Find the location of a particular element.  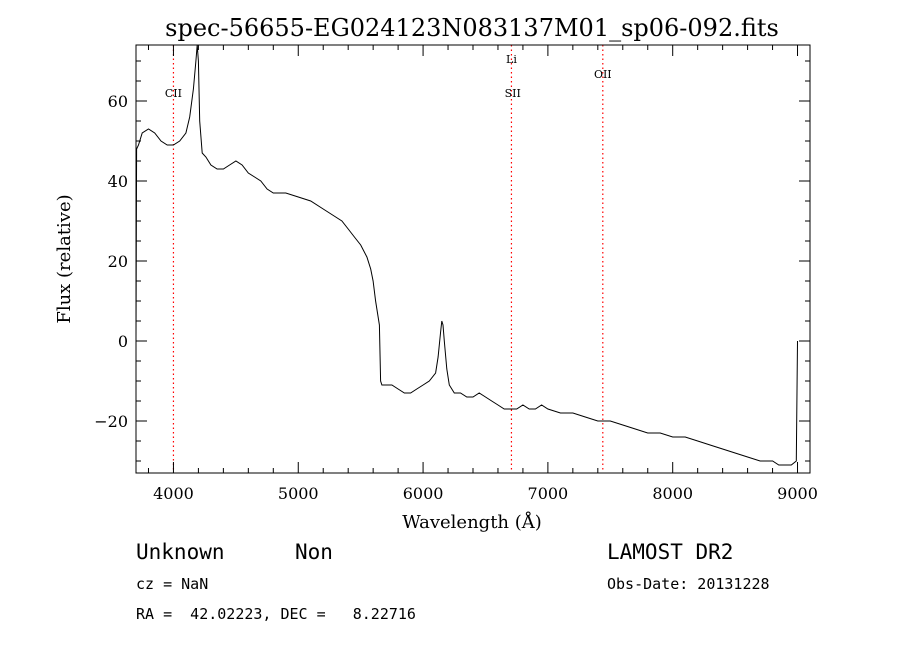

line-label-sii: SII is located at coordinates (513, 93).